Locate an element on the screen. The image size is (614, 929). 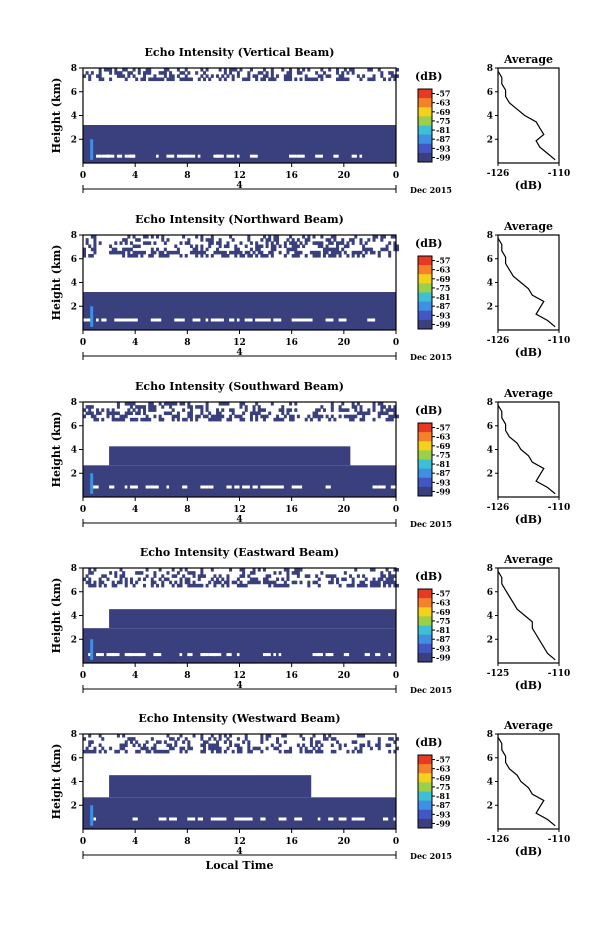
y-tick-label: 2 is located at coordinates (74, 307).